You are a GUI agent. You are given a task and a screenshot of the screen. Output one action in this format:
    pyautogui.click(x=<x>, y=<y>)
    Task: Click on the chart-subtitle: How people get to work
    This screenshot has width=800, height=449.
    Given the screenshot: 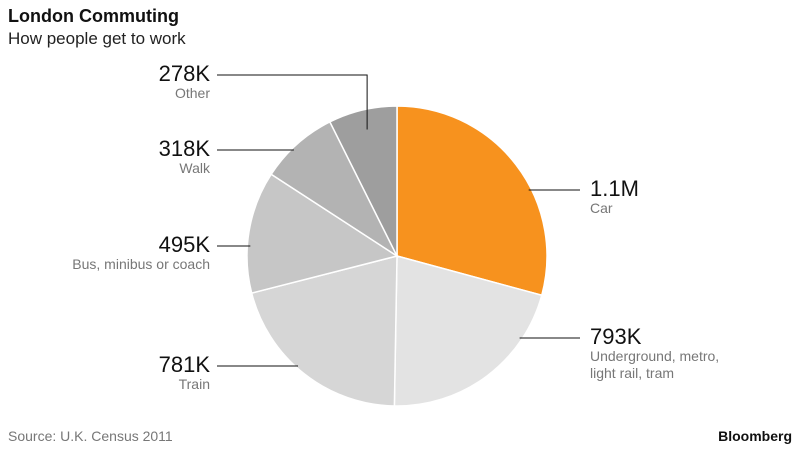 What is the action you would take?
    pyautogui.click(x=97, y=38)
    